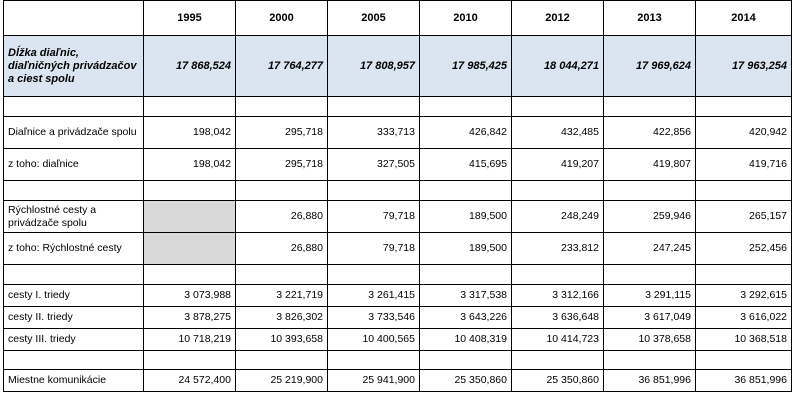  Describe the element at coordinates (73, 248) in the screenshot. I see `row-label: z toho: Rýchlostné cesty` at that location.